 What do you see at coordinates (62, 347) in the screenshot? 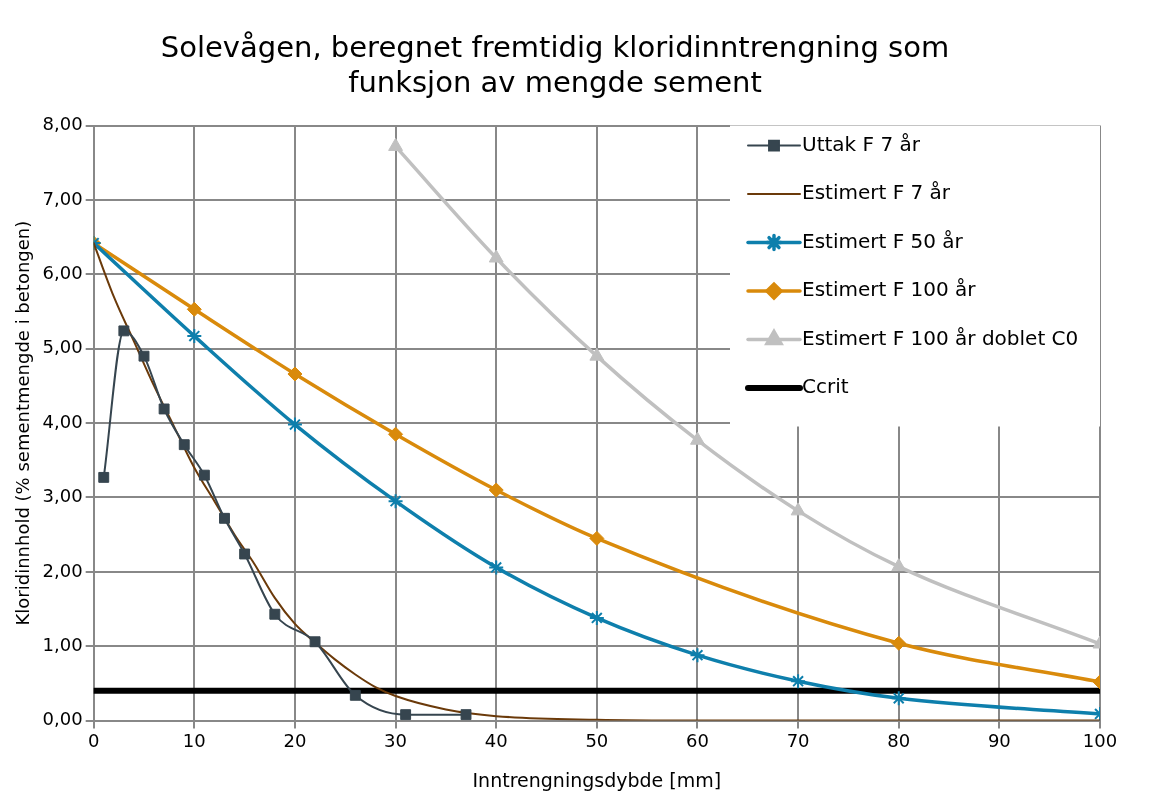
I see `y-tick-label: 5,00` at bounding box center [62, 347].